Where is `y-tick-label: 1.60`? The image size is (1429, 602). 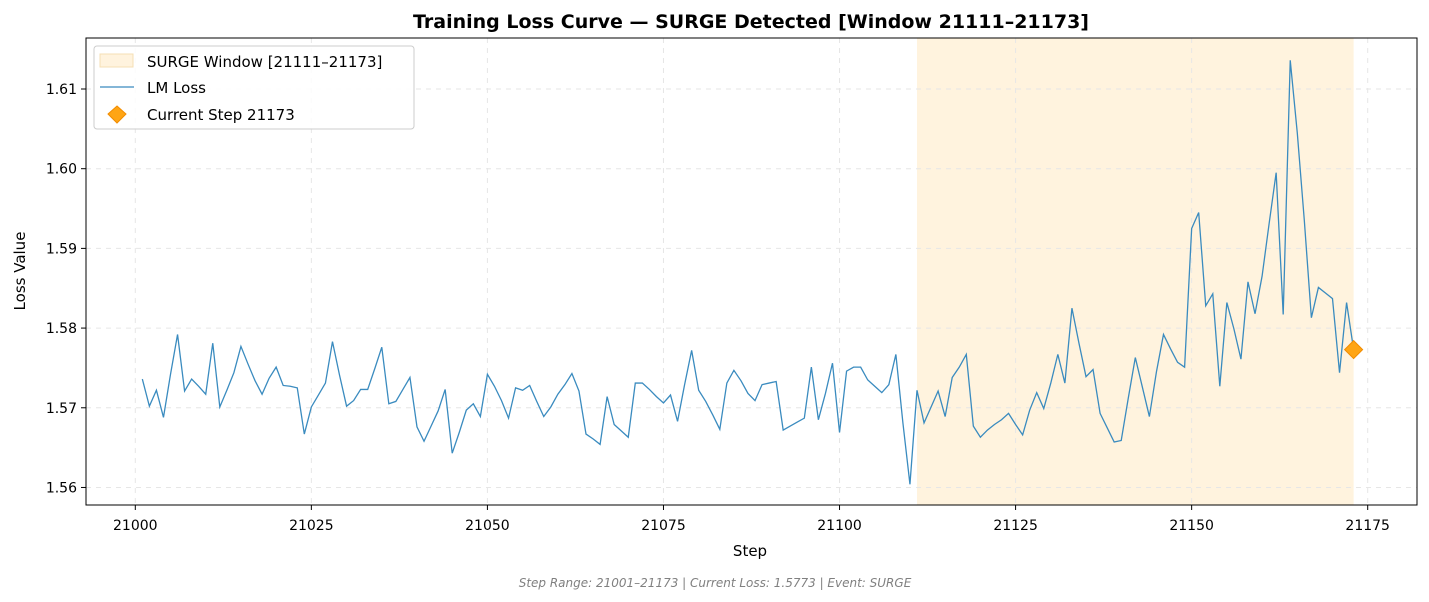 y-tick-label: 1.60 is located at coordinates (61, 170).